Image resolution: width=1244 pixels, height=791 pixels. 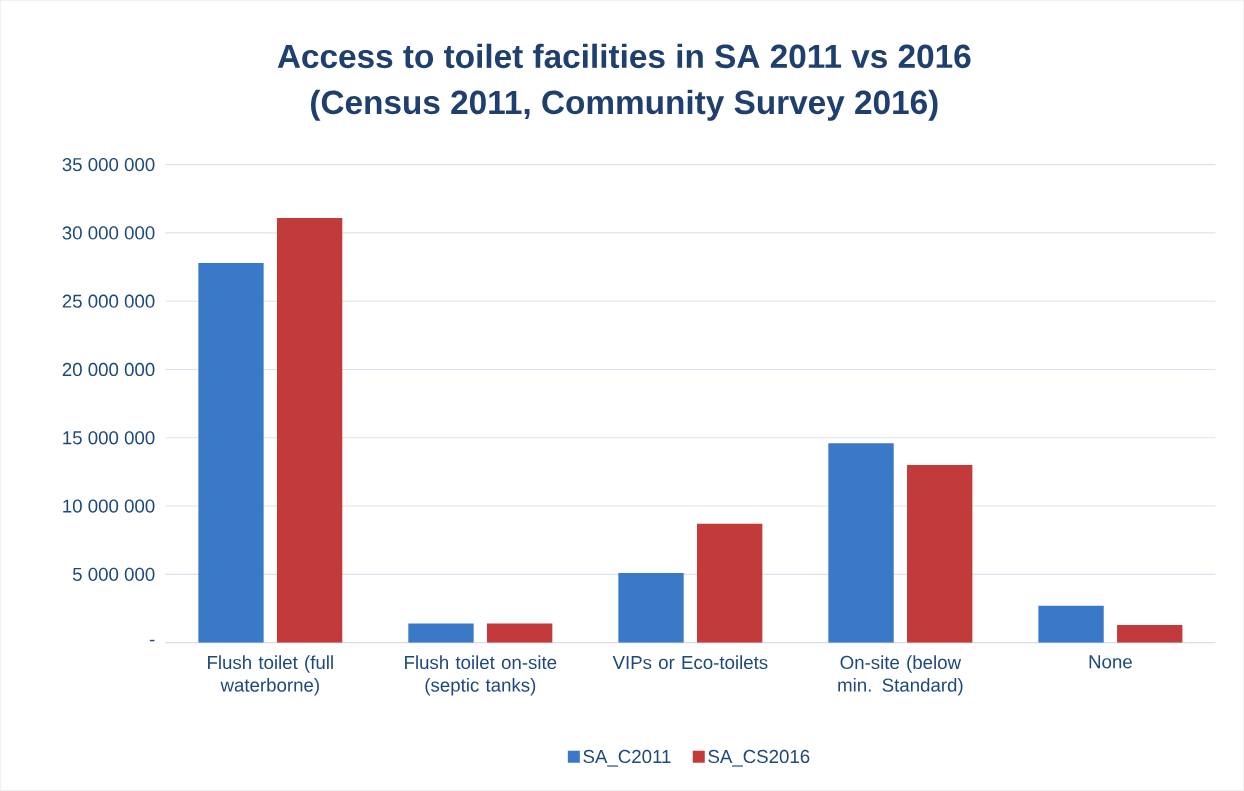 I want to click on chart-title: Access to toilet facilities in SA 2011 vs 2016, so click(x=624, y=56).